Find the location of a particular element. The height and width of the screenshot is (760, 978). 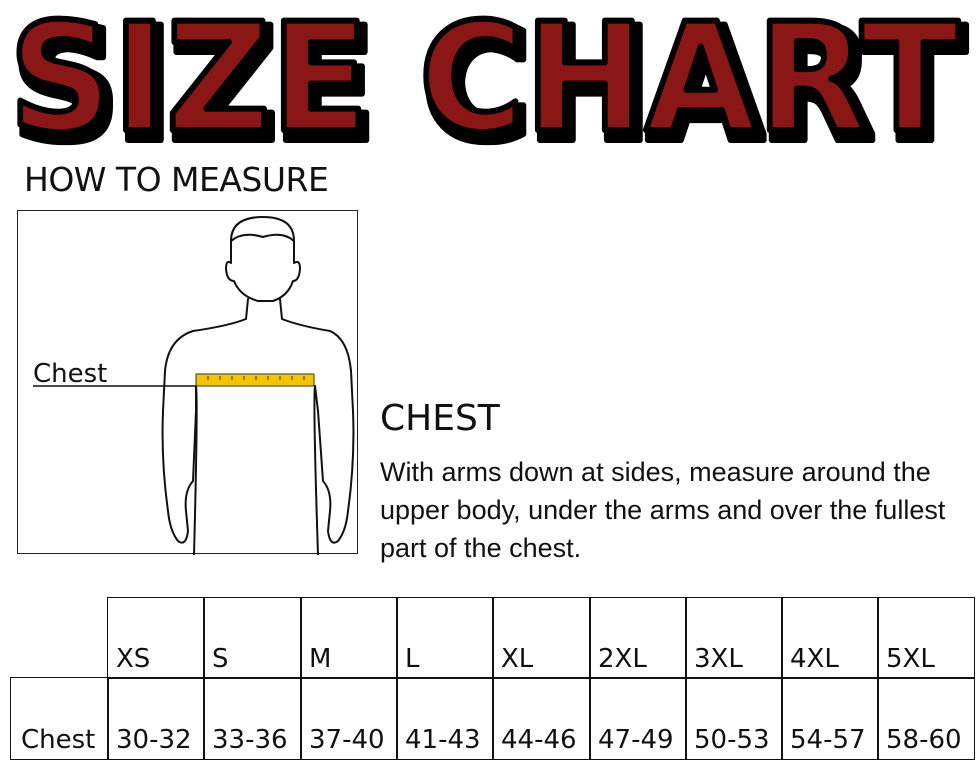

size-header-cell-text: XL is located at coordinates (517, 659).